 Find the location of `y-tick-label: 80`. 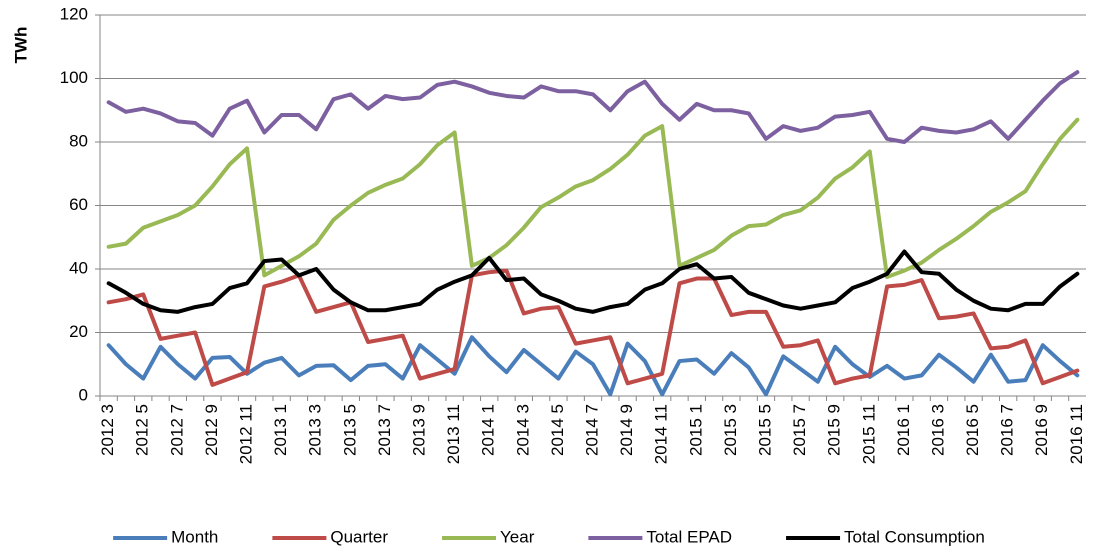

y-tick-label: 80 is located at coordinates (78, 140).